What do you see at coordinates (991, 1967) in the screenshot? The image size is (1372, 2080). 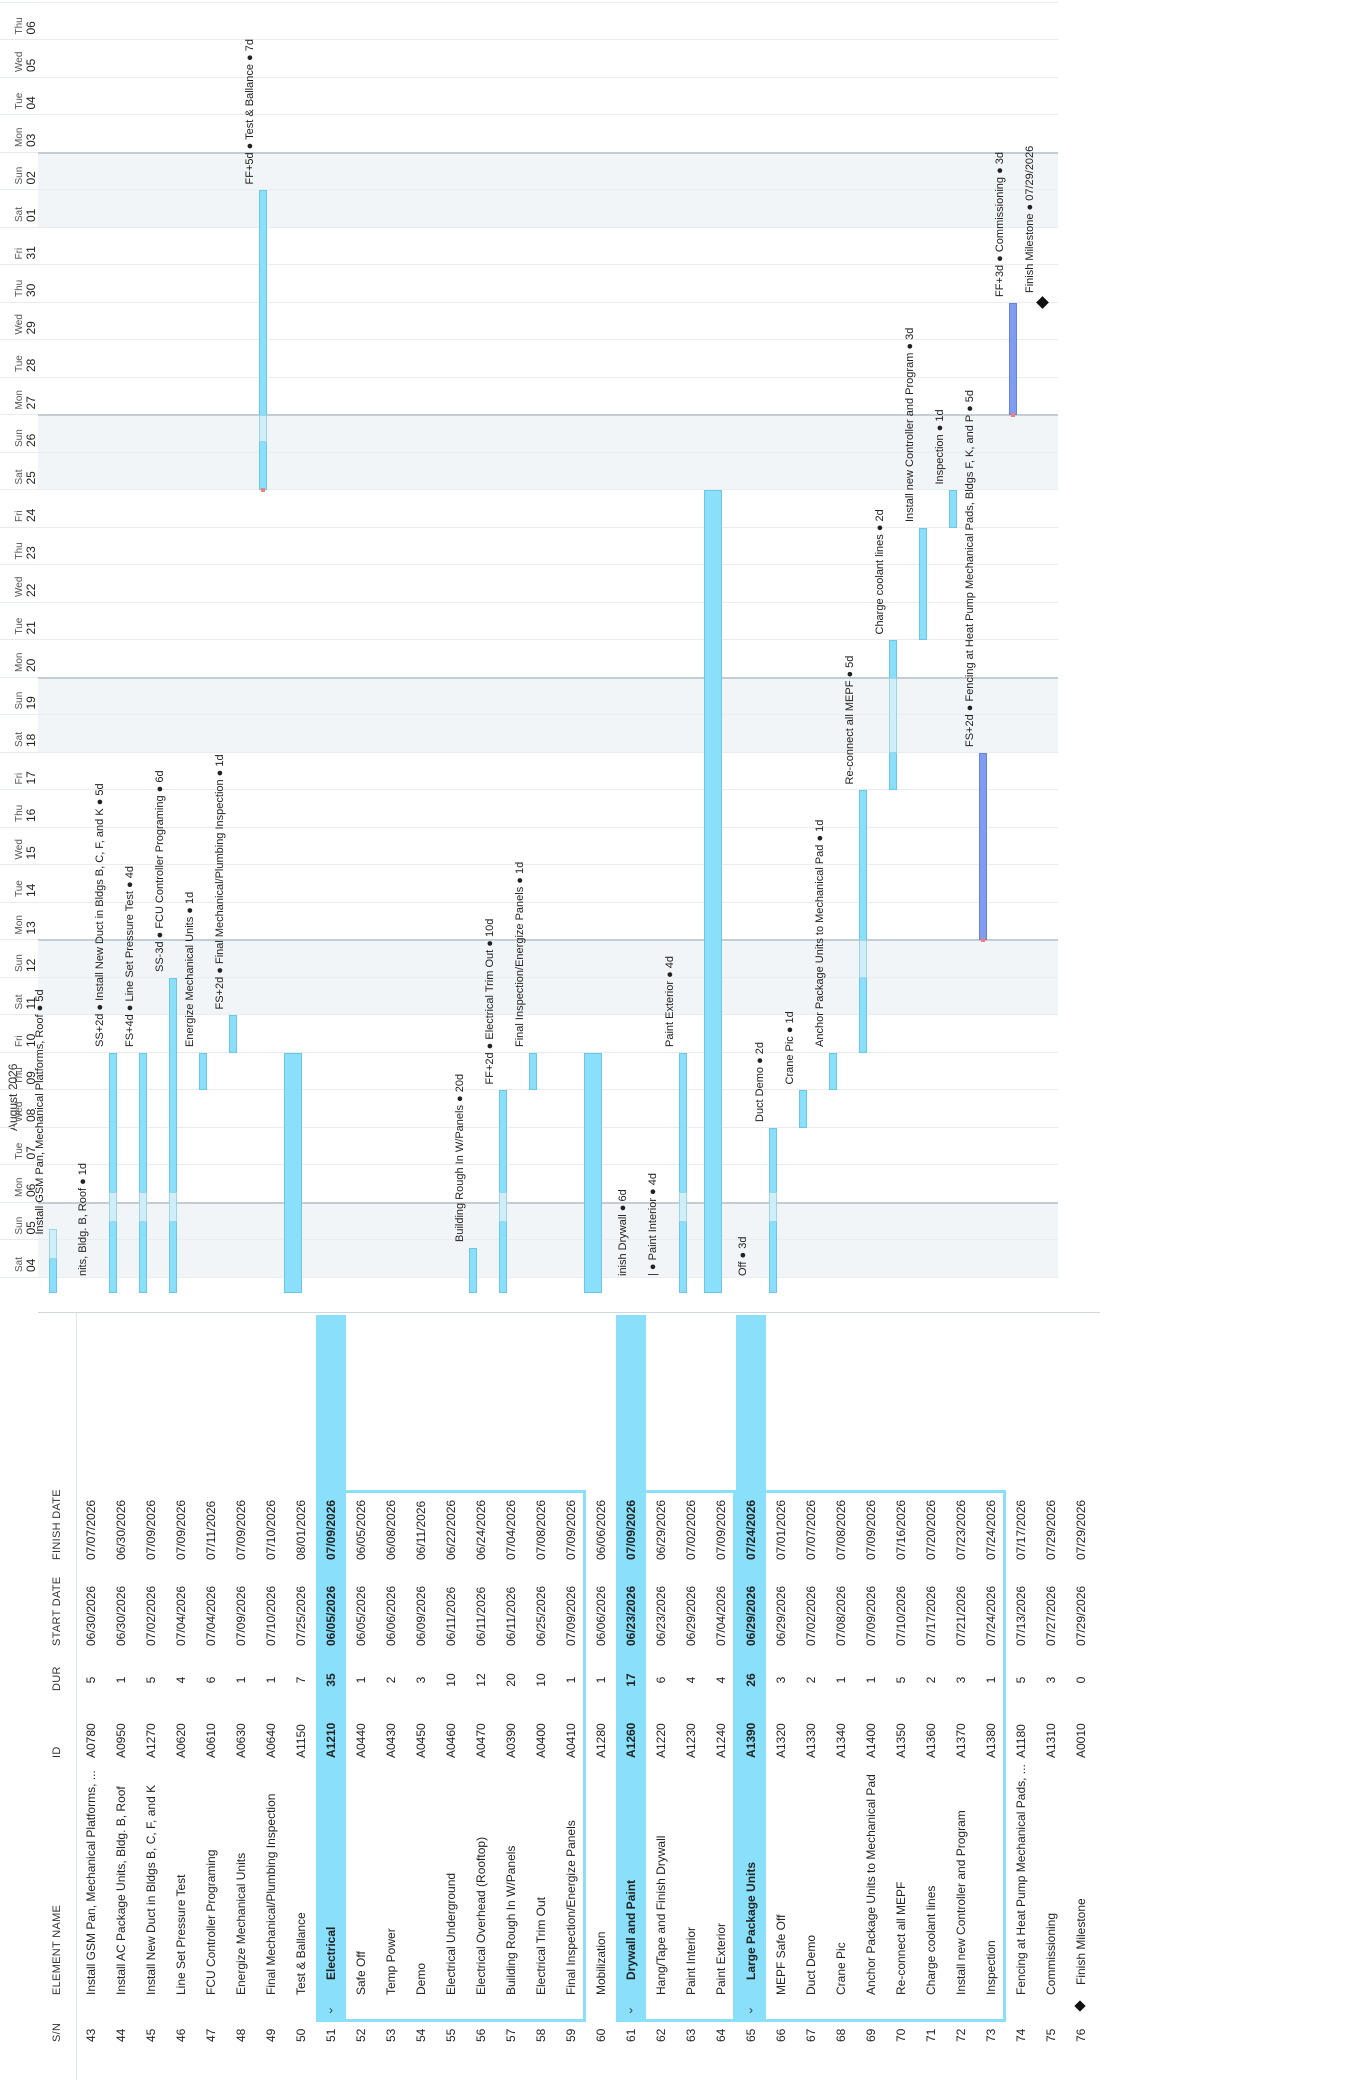 I see `element-name: Inspection` at bounding box center [991, 1967].